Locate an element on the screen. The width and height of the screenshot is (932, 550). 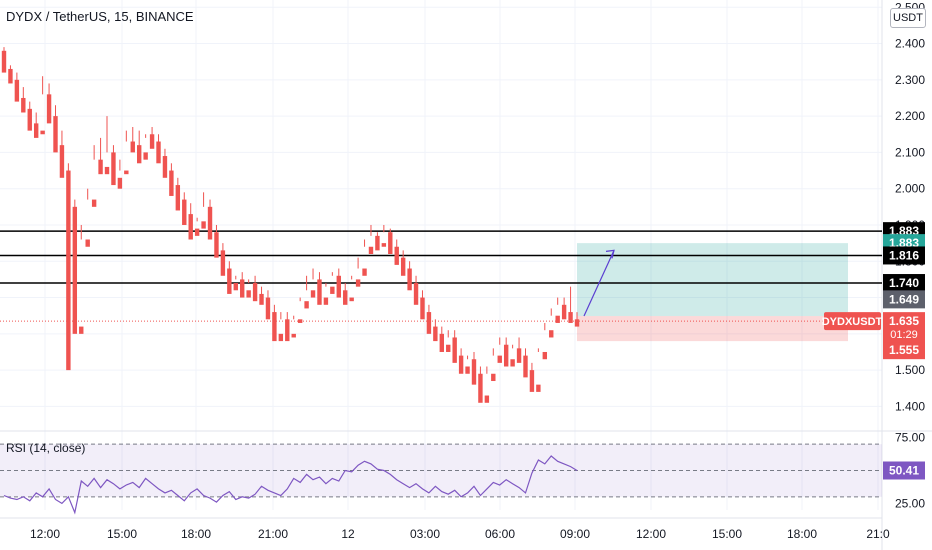
rsi-line is located at coordinates (290, 485).